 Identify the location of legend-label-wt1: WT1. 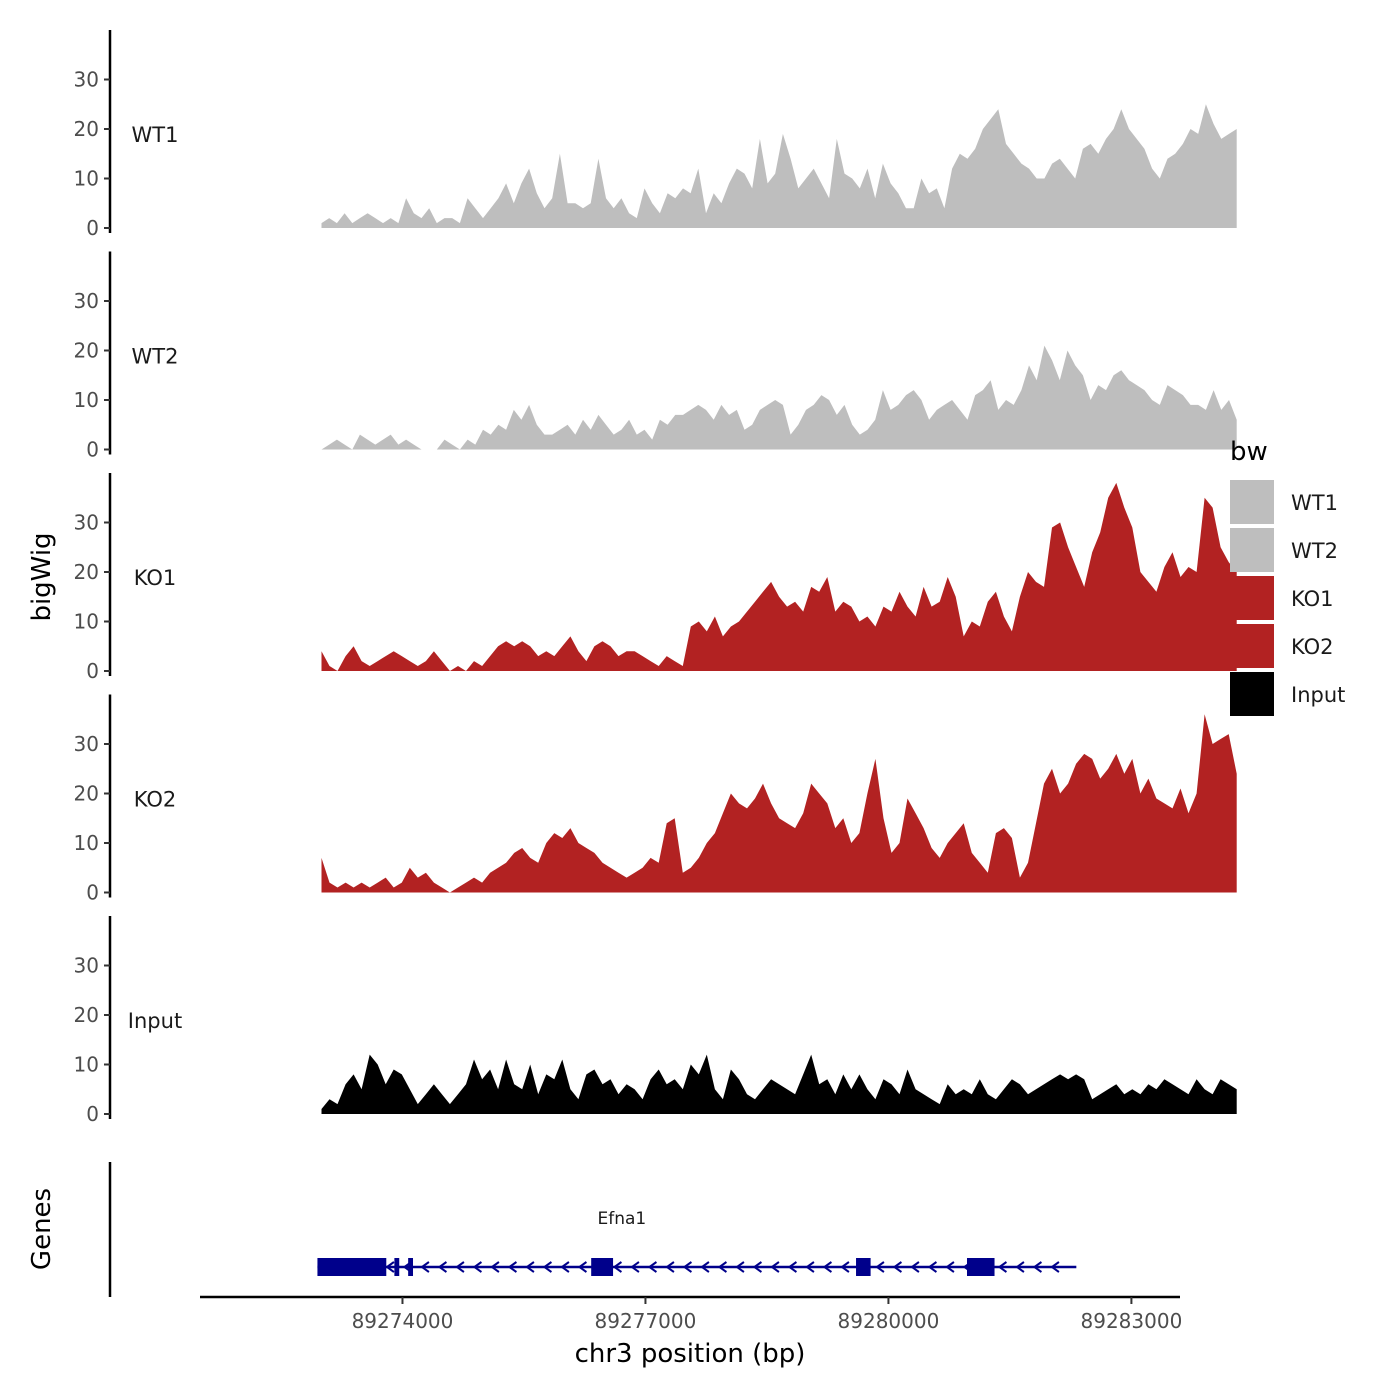
(1314, 503).